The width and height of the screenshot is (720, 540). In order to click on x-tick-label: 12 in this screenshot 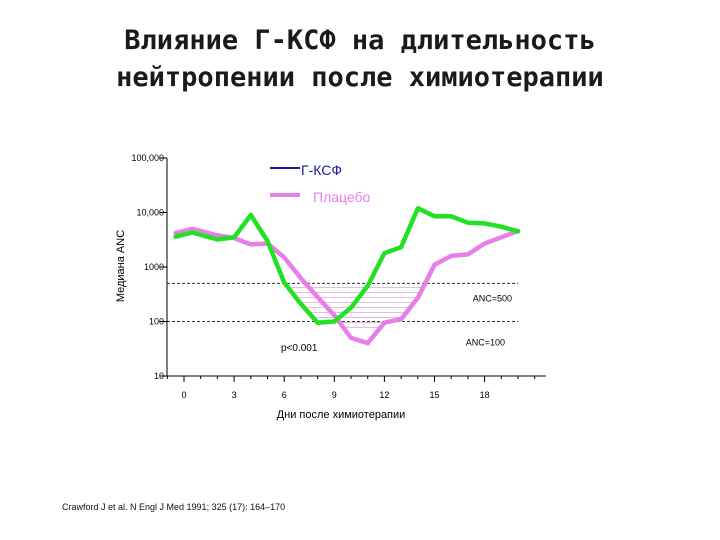, I will do `click(384, 395)`.